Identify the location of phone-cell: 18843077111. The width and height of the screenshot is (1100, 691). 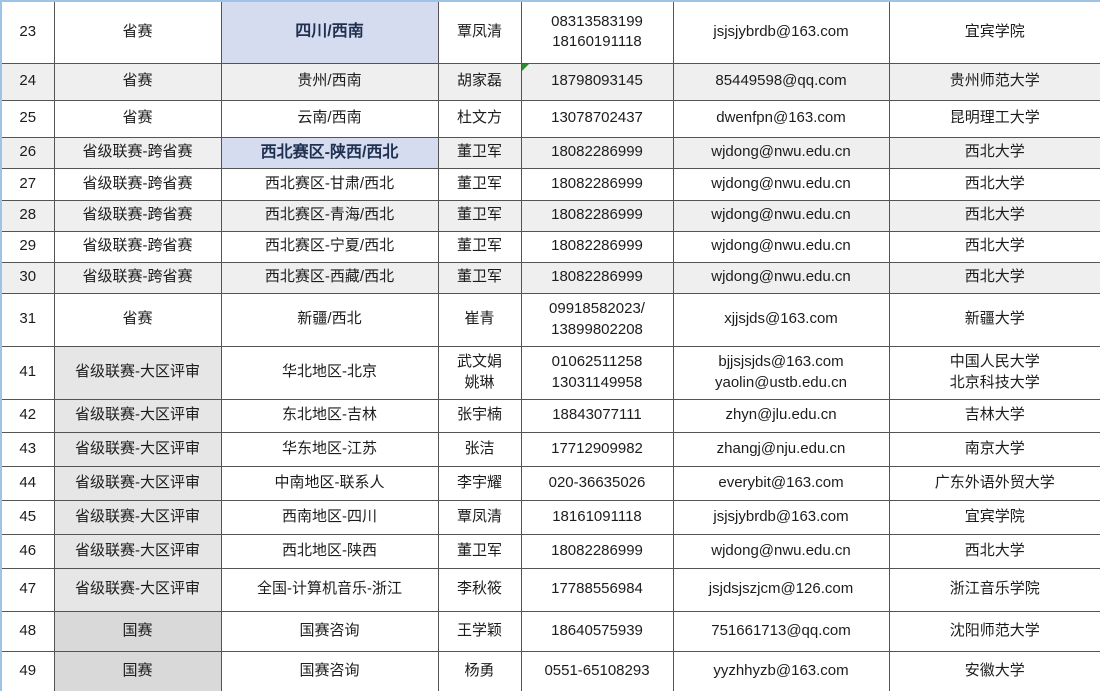
(597, 415).